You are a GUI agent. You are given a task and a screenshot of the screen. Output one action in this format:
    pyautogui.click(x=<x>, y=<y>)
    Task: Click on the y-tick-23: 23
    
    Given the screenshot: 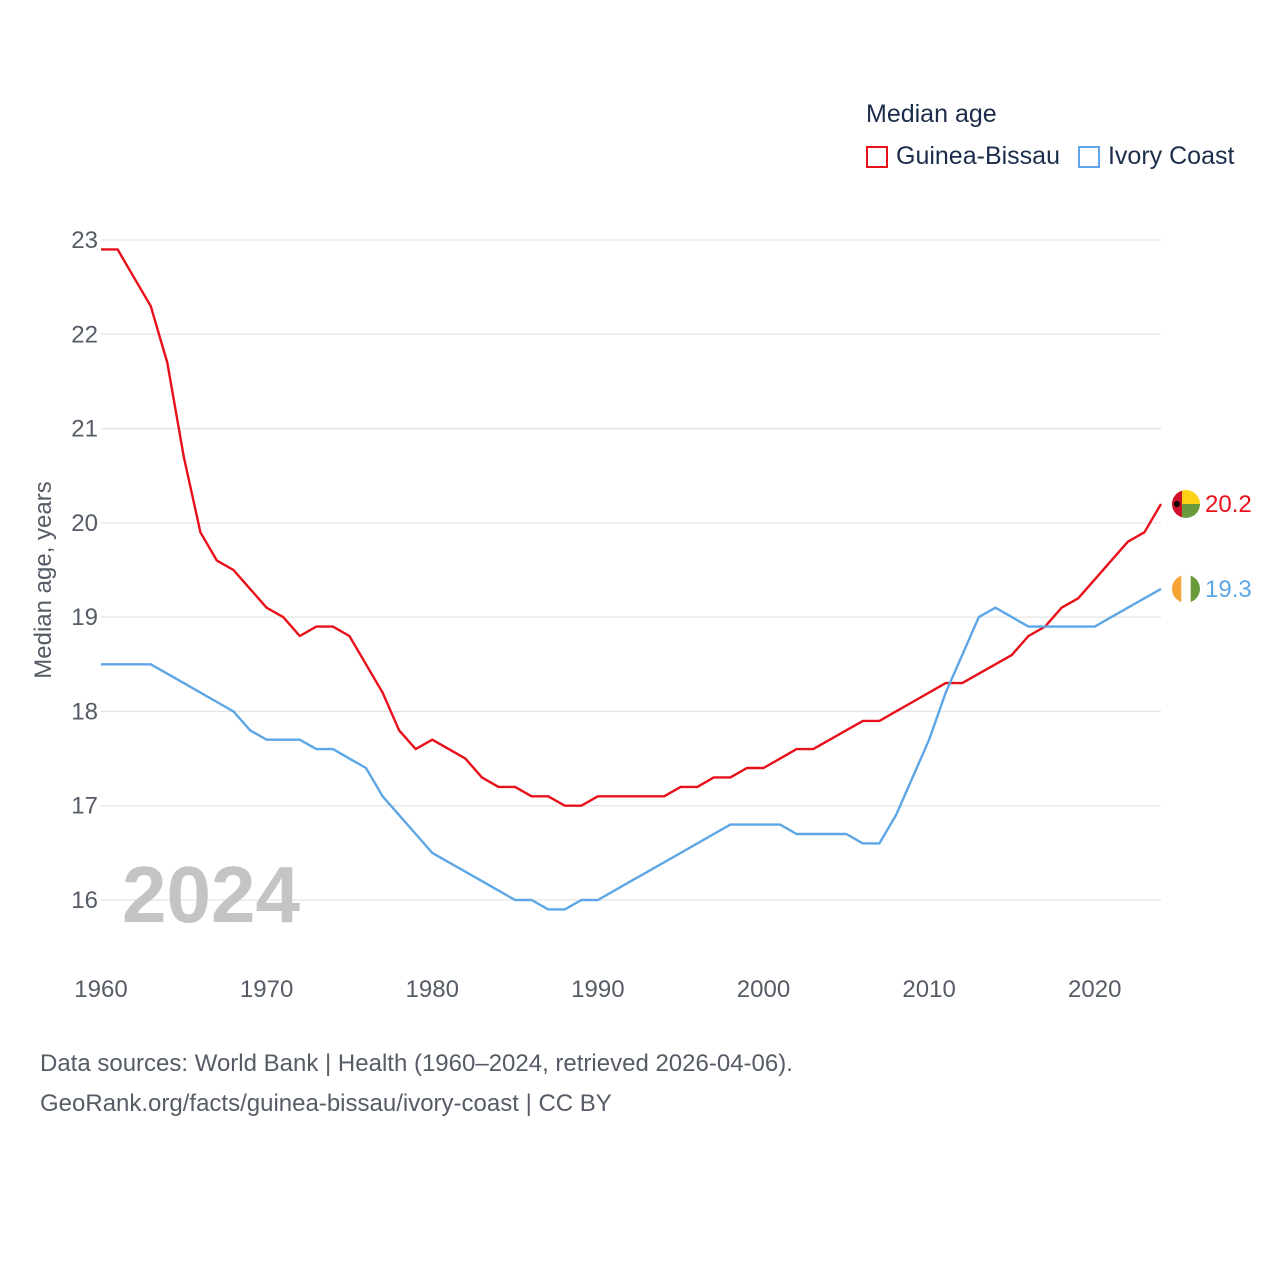 What is the action you would take?
    pyautogui.click(x=84, y=240)
    